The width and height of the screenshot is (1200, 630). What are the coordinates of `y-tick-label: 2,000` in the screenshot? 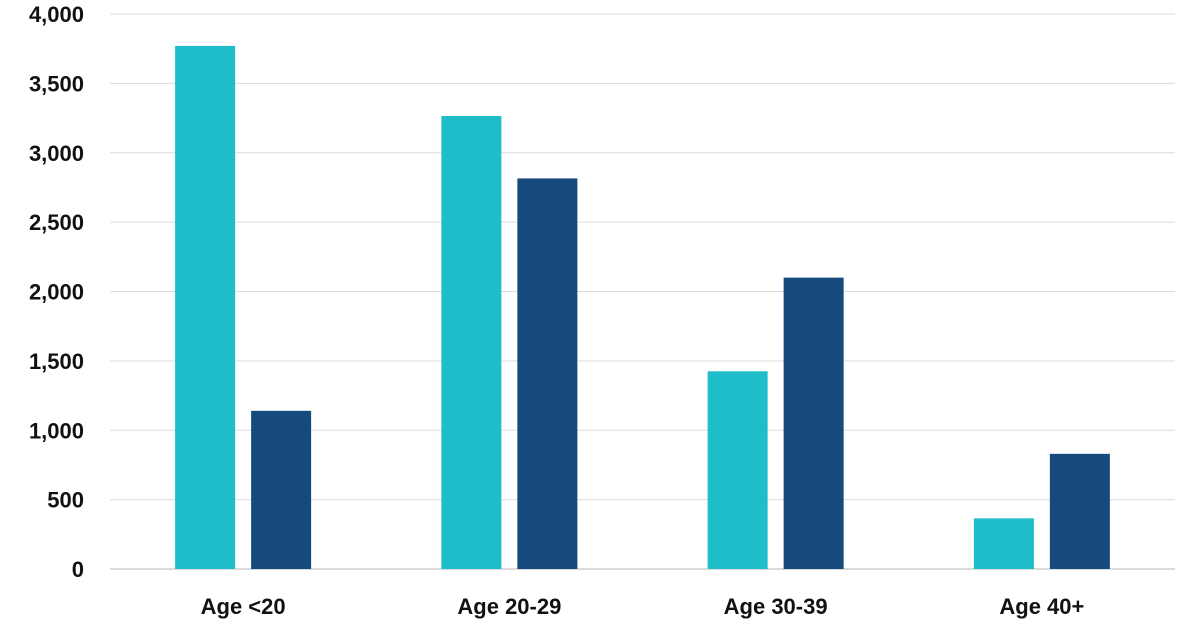 It's located at (56, 292).